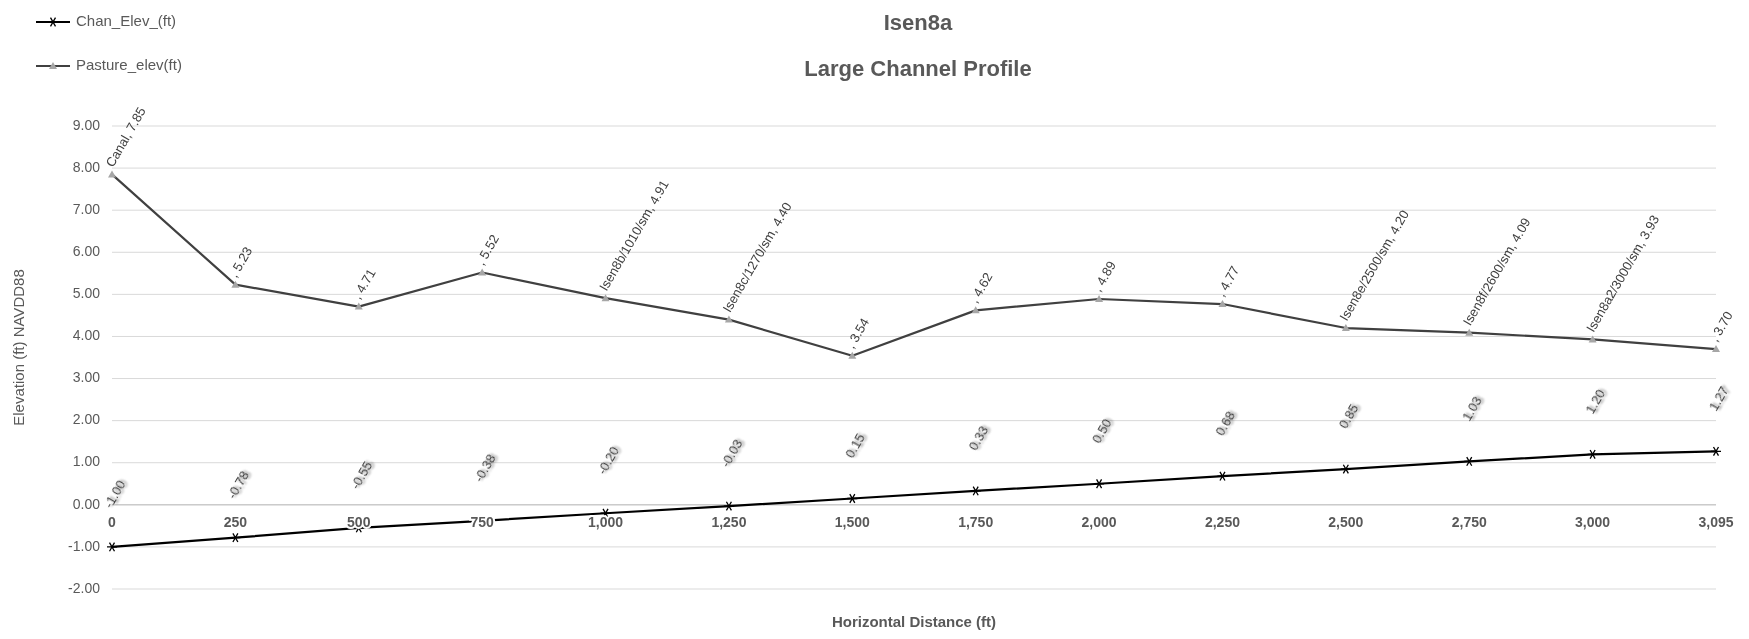  I want to click on legend-label: Pasture_elev(ft), so click(129, 64).